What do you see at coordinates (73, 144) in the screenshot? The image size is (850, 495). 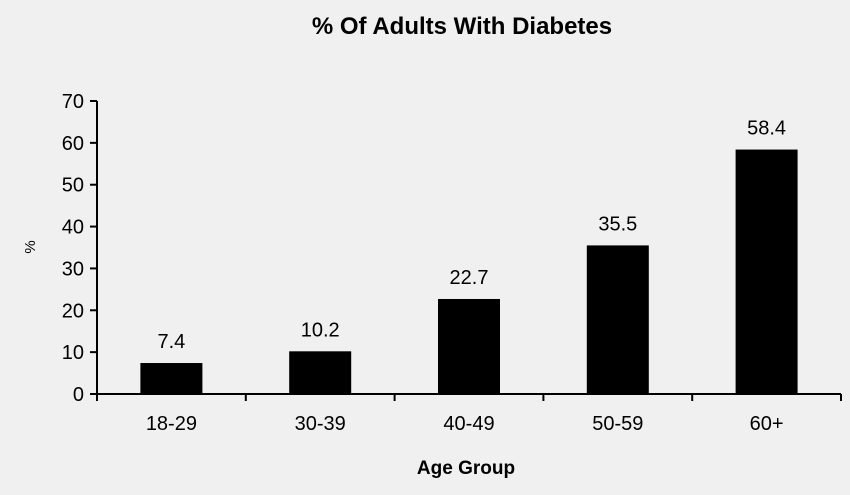 I see `y-tick-label: 60` at bounding box center [73, 144].